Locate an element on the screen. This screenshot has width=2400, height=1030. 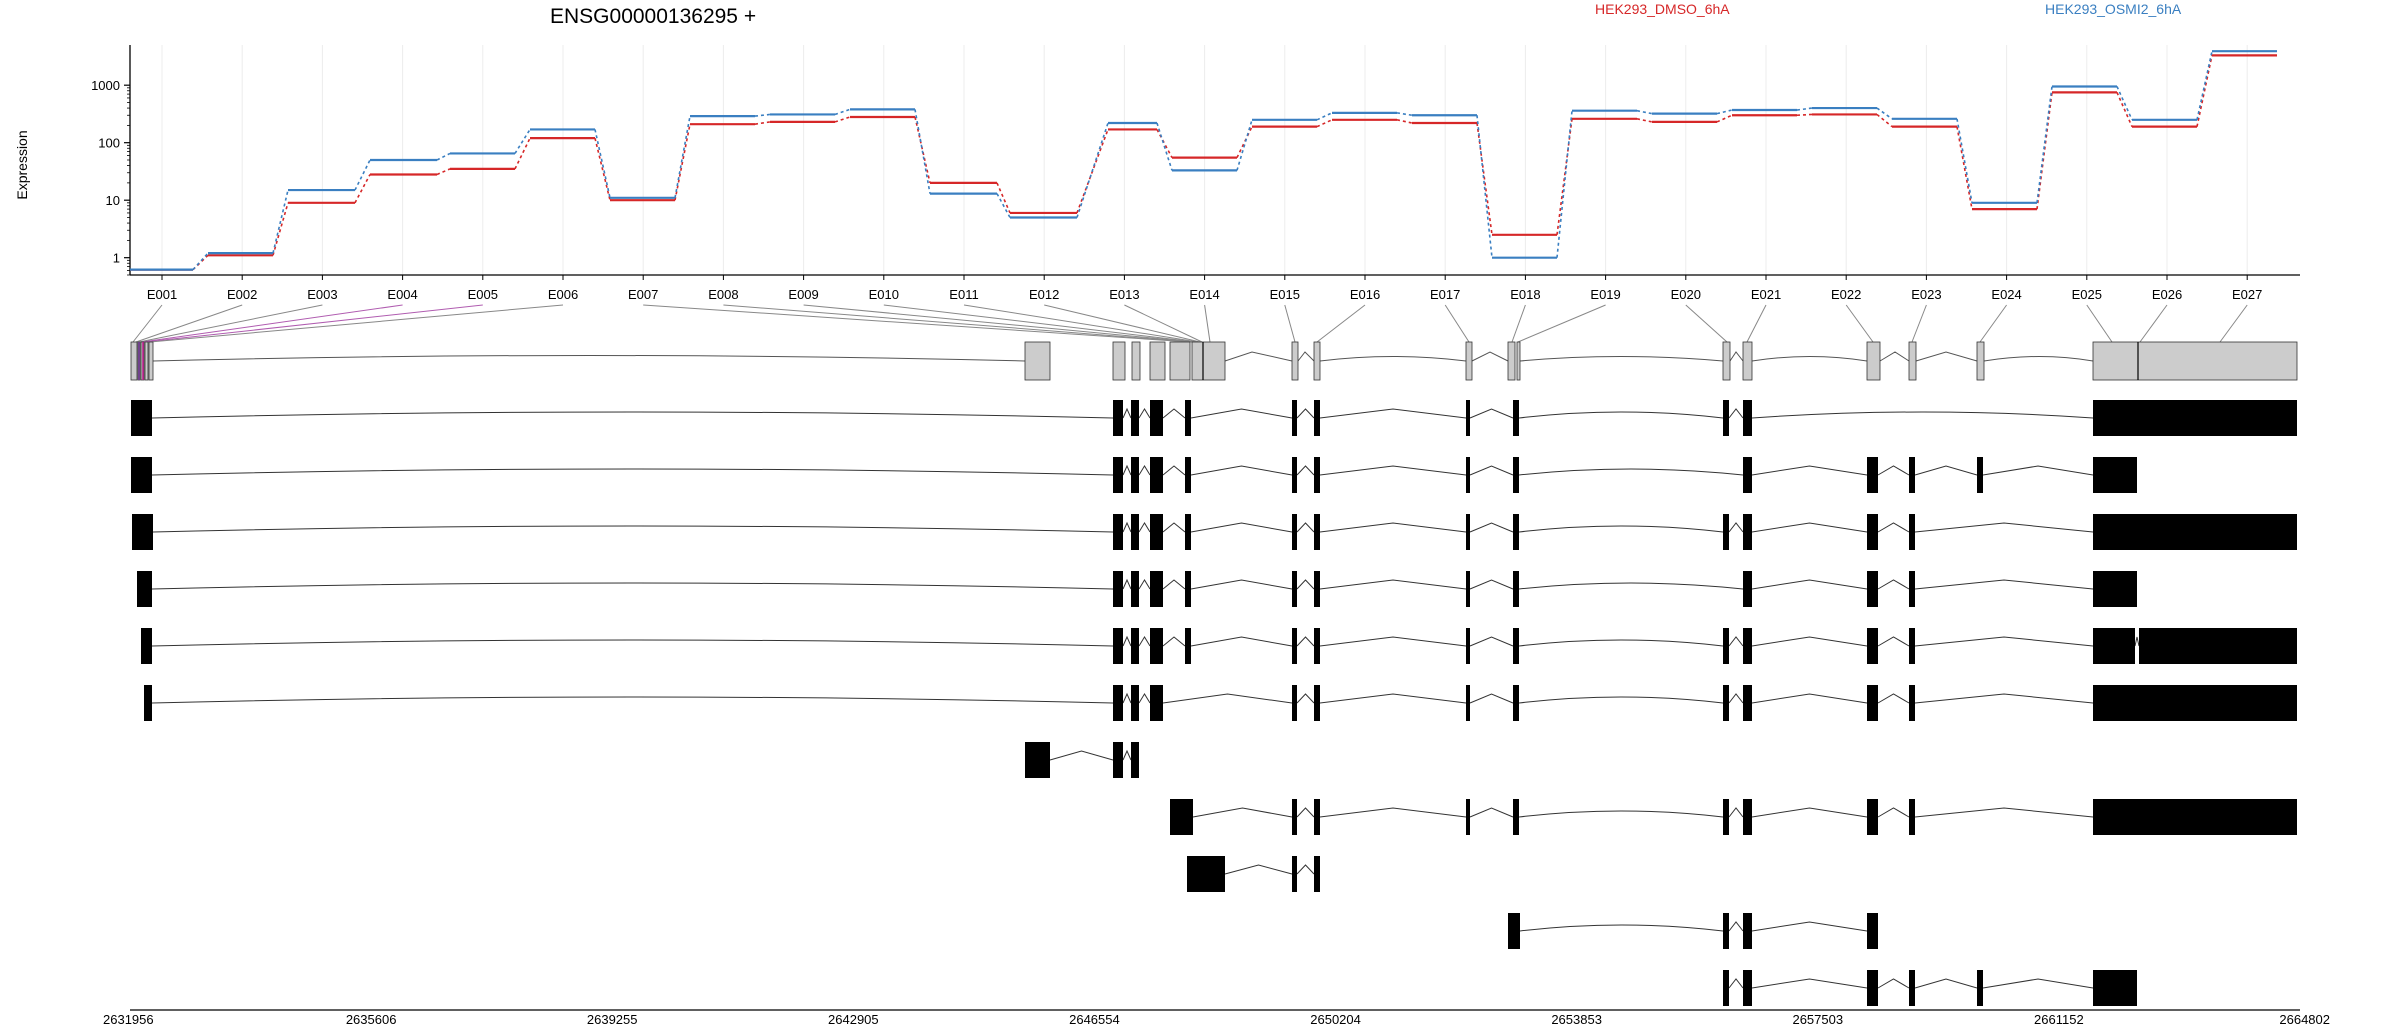
y-ticks: 1 10 100 1000 is located at coordinates (110, 177).